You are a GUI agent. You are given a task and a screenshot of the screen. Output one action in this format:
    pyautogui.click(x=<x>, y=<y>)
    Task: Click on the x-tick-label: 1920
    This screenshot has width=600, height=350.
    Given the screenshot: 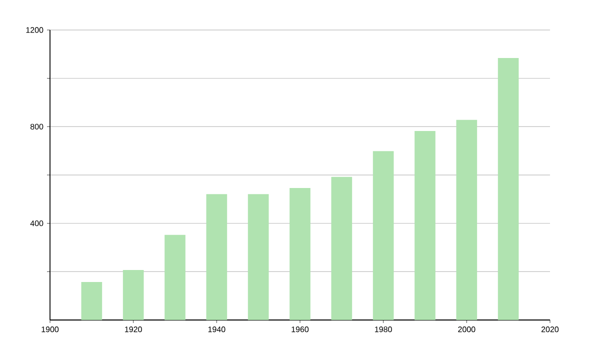 What is the action you would take?
    pyautogui.click(x=133, y=329)
    